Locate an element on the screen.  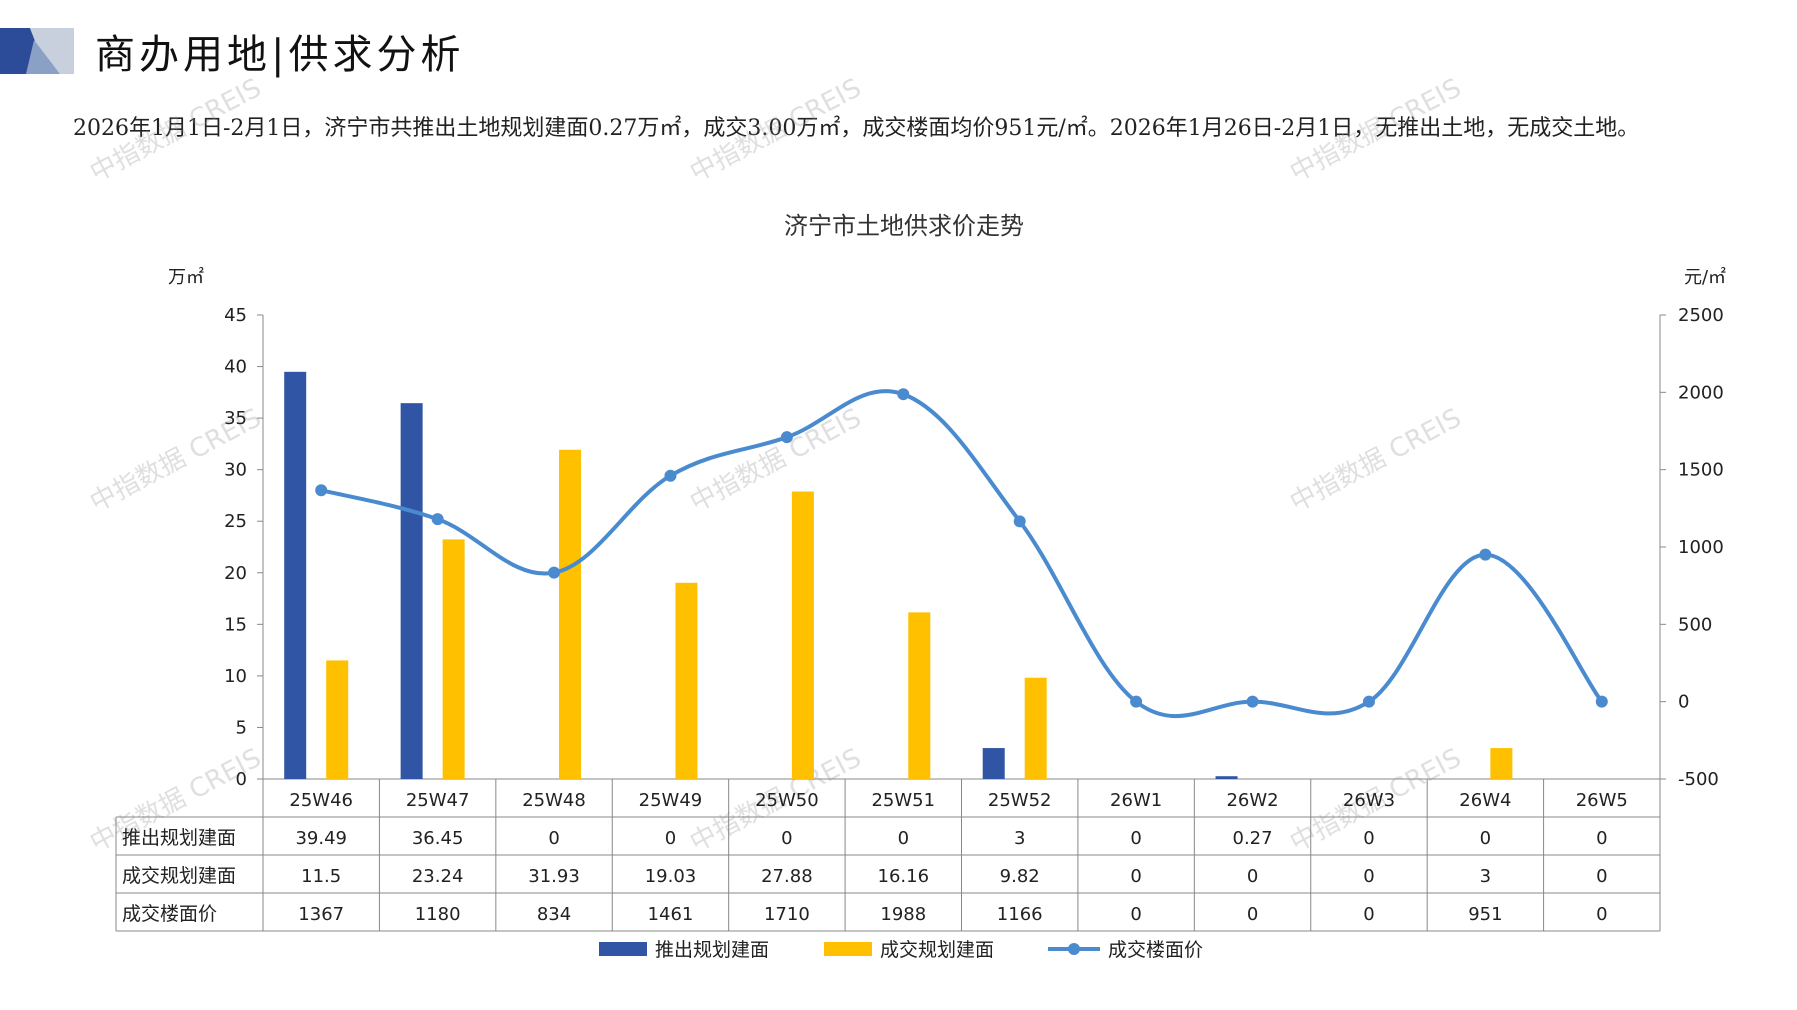
x-category-label: 26W4 is located at coordinates (1485, 800).